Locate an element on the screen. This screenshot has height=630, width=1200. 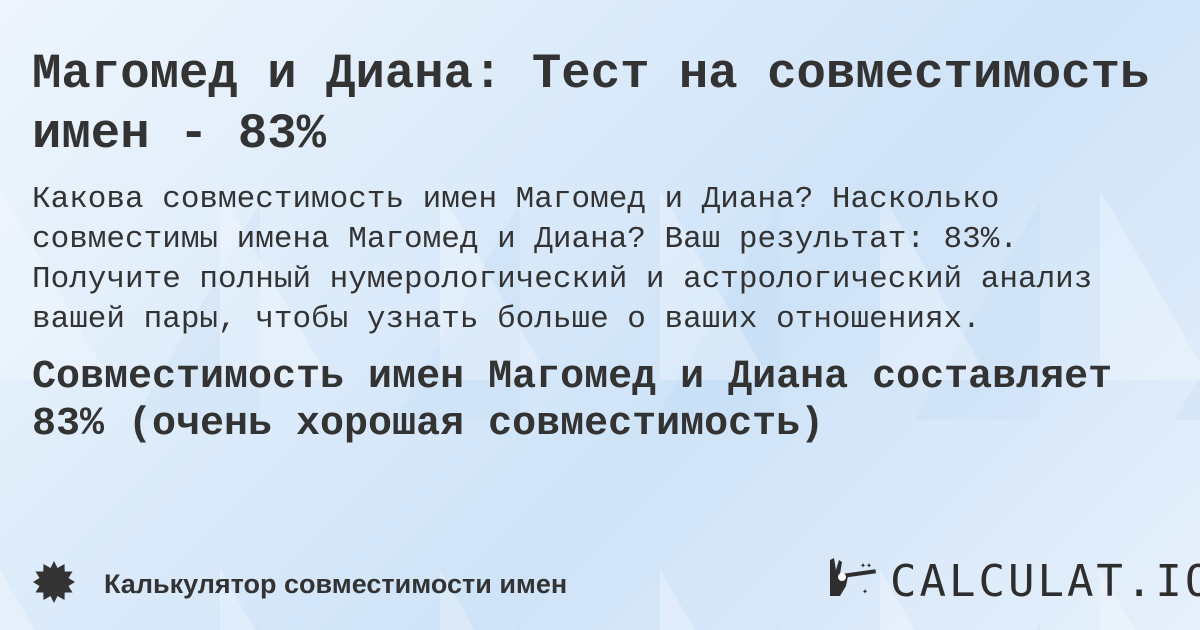
footer-label: Калькулятор совместимости имен is located at coordinates (336, 584).